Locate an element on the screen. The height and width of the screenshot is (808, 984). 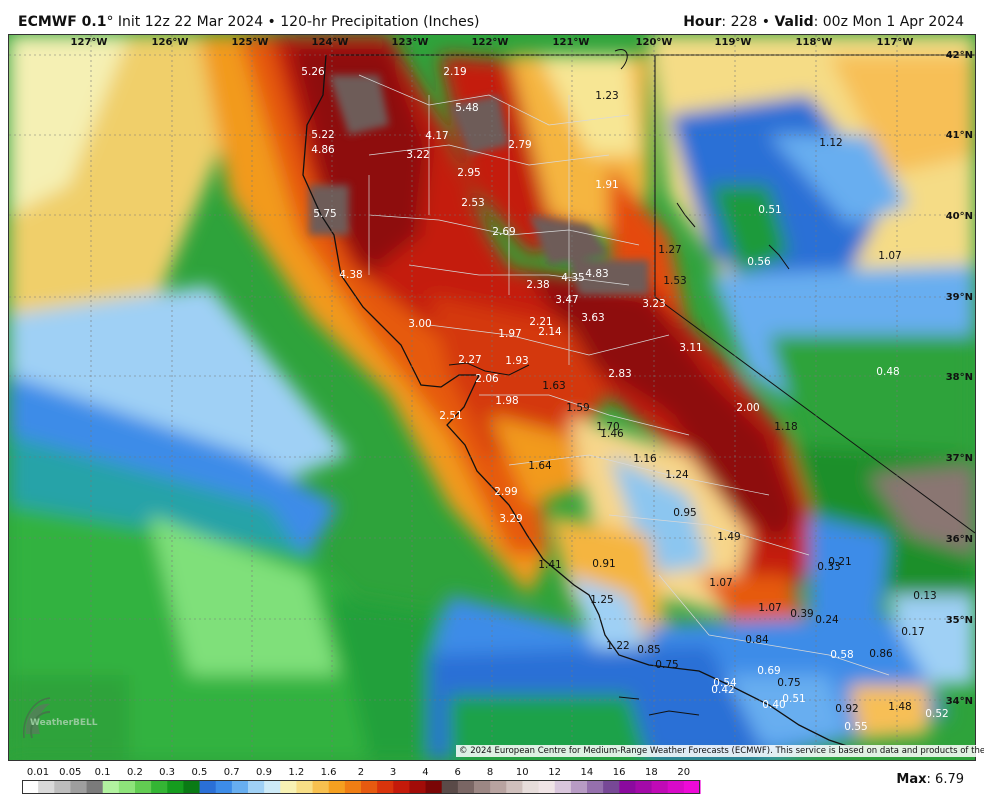
logo-text: WeatherBELL is located at coordinates (64, 723).